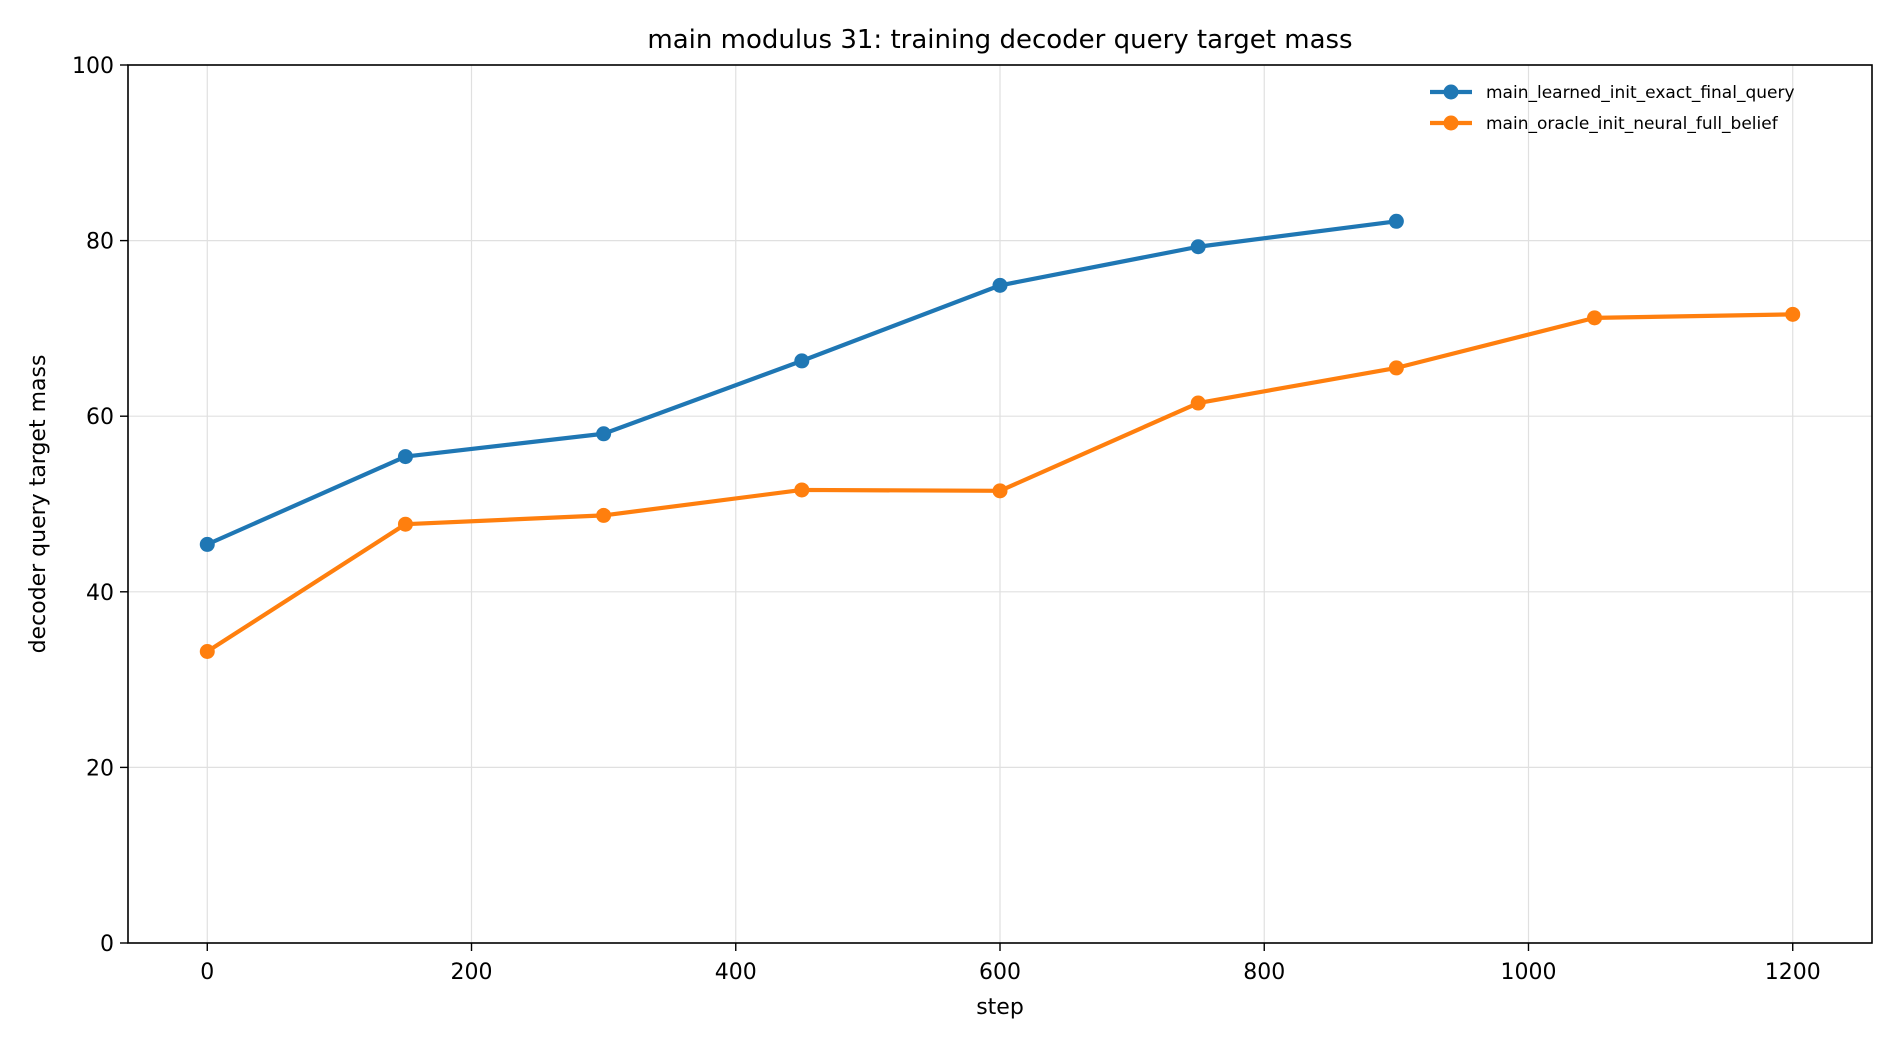  I want to click on legend-entry: main_learned_init_exact_final_query, so click(1612, 93).